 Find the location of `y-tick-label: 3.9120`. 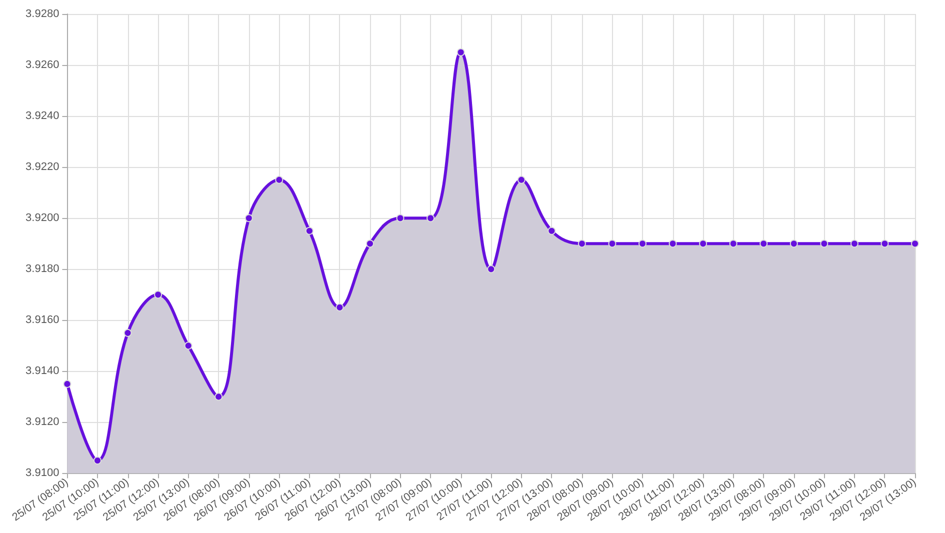

y-tick-label: 3.9120 is located at coordinates (43, 422).